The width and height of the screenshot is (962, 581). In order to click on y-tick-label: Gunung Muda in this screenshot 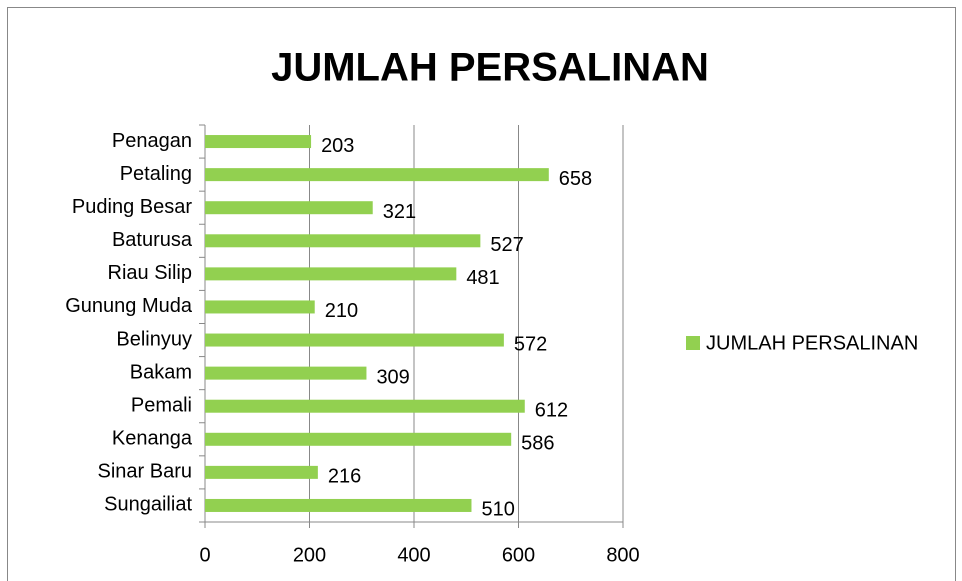, I will do `click(129, 306)`.